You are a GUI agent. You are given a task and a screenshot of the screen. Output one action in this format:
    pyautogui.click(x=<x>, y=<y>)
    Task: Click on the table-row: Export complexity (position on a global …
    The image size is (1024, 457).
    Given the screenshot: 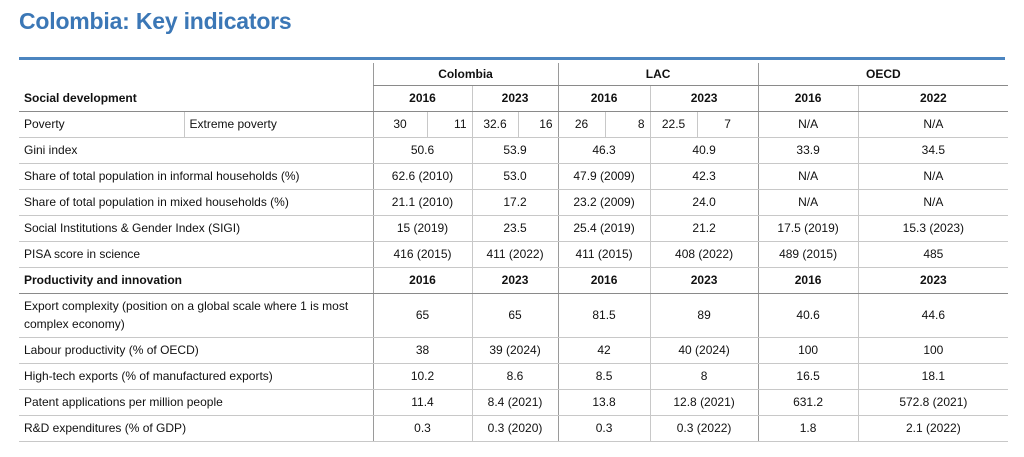 What is the action you would take?
    pyautogui.click(x=514, y=315)
    